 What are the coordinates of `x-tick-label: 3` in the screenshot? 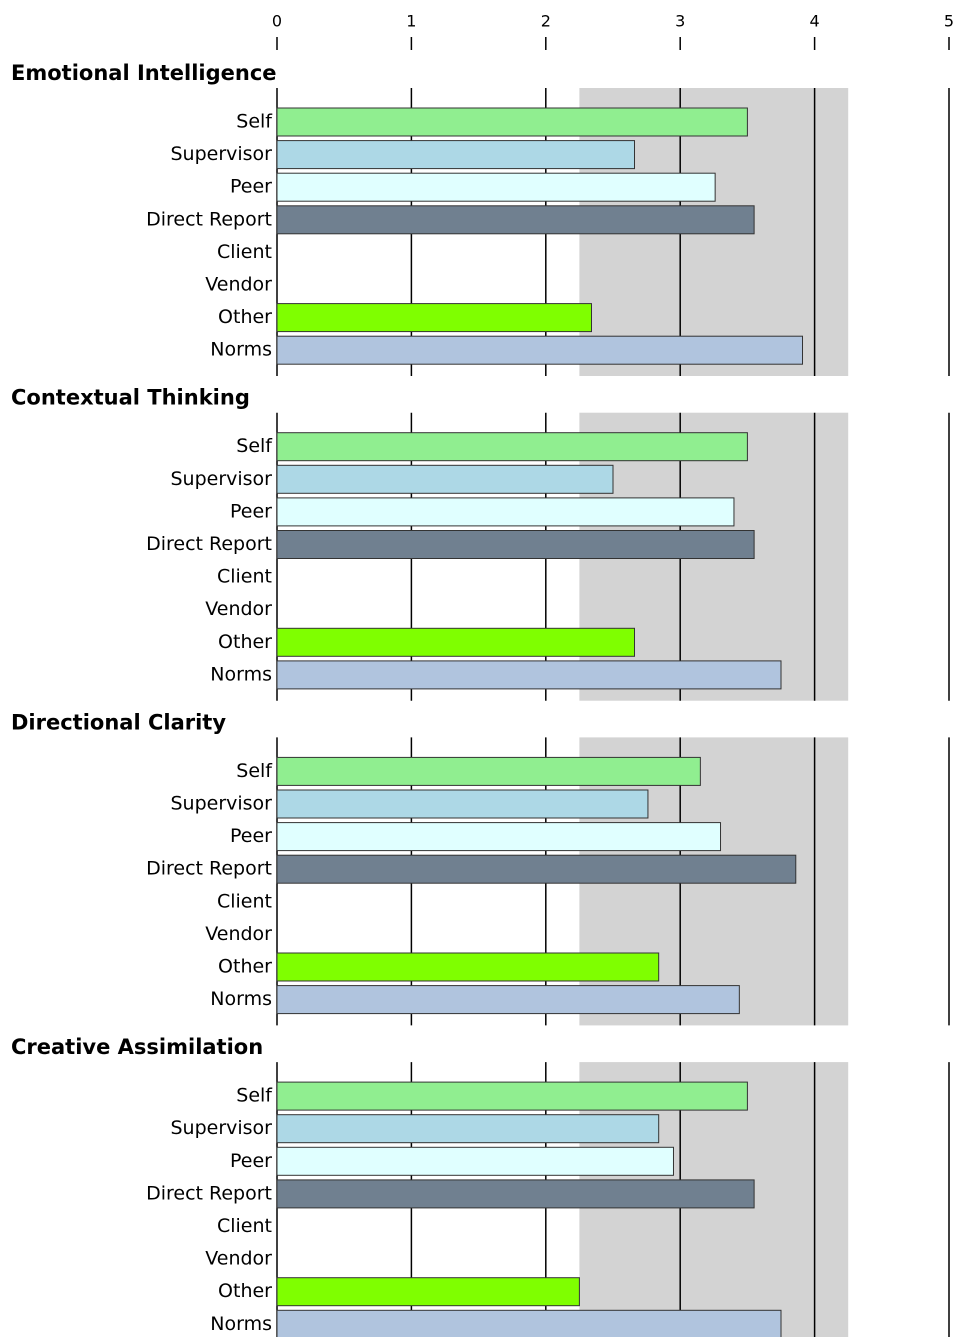 It's located at (680, 21).